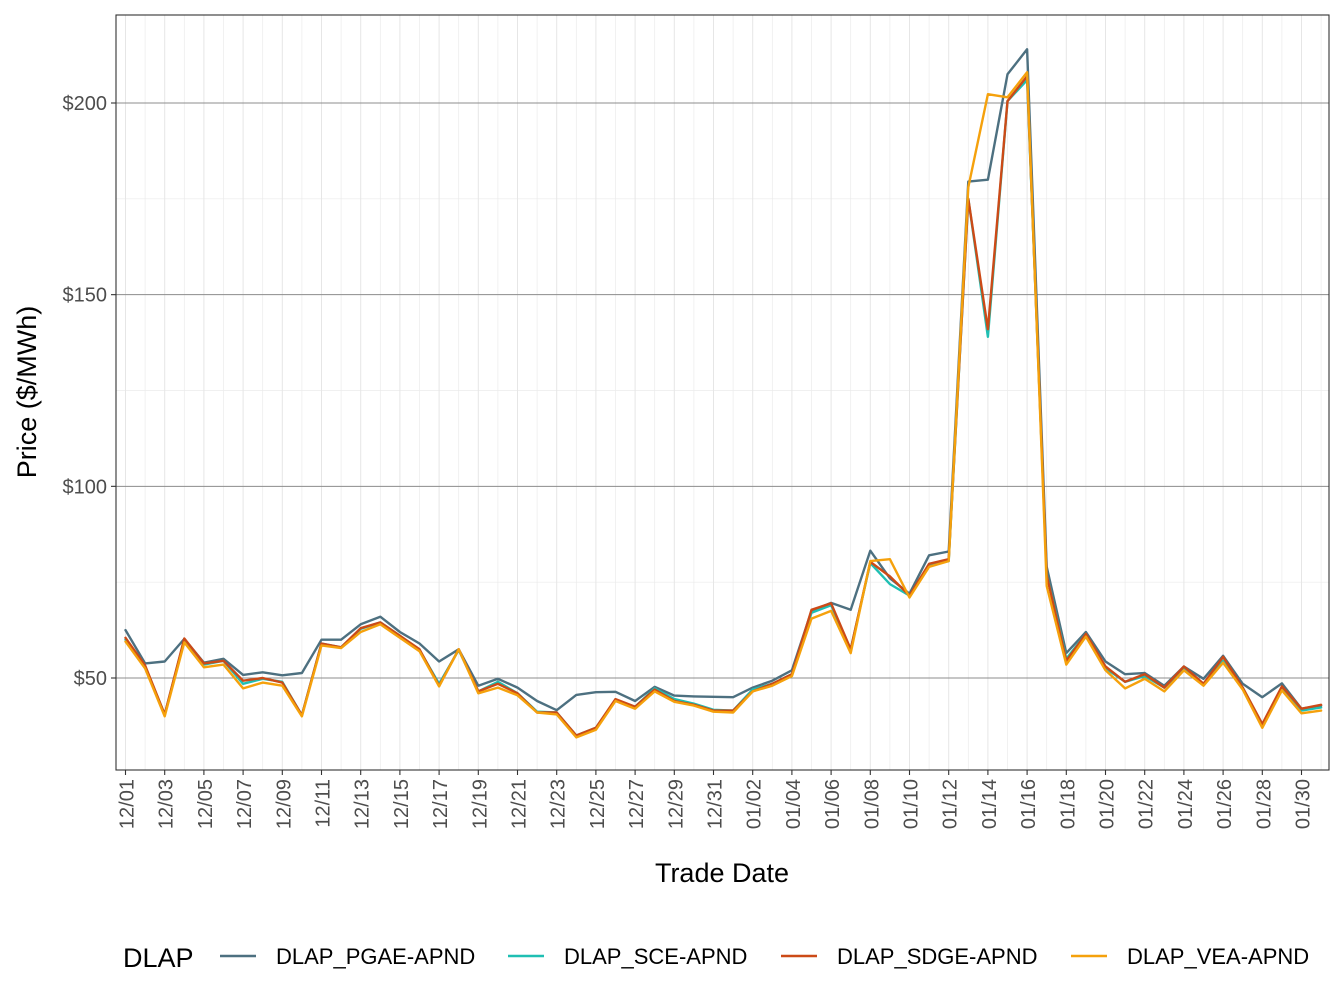 This screenshot has height=1008, width=1344. I want to click on x-tick-label: 01/18, so click(1068, 804).